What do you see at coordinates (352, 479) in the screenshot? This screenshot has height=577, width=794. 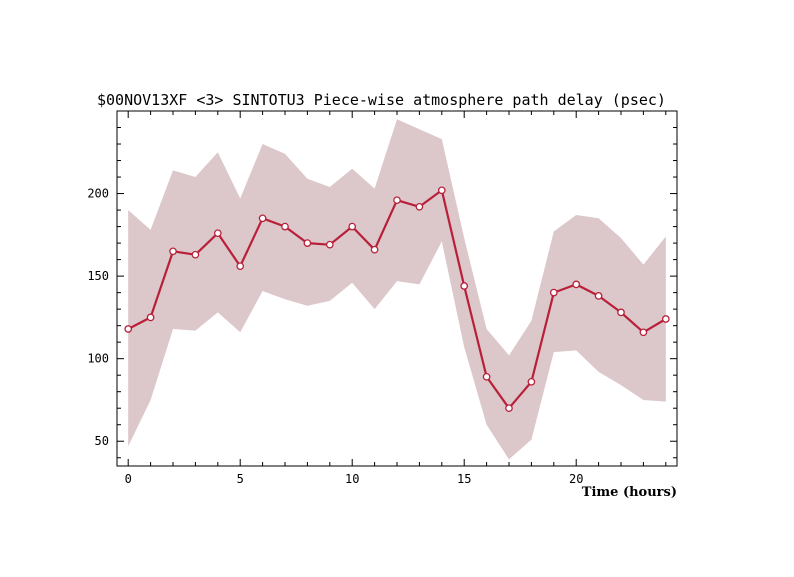 I see `x-tick-label: 10` at bounding box center [352, 479].